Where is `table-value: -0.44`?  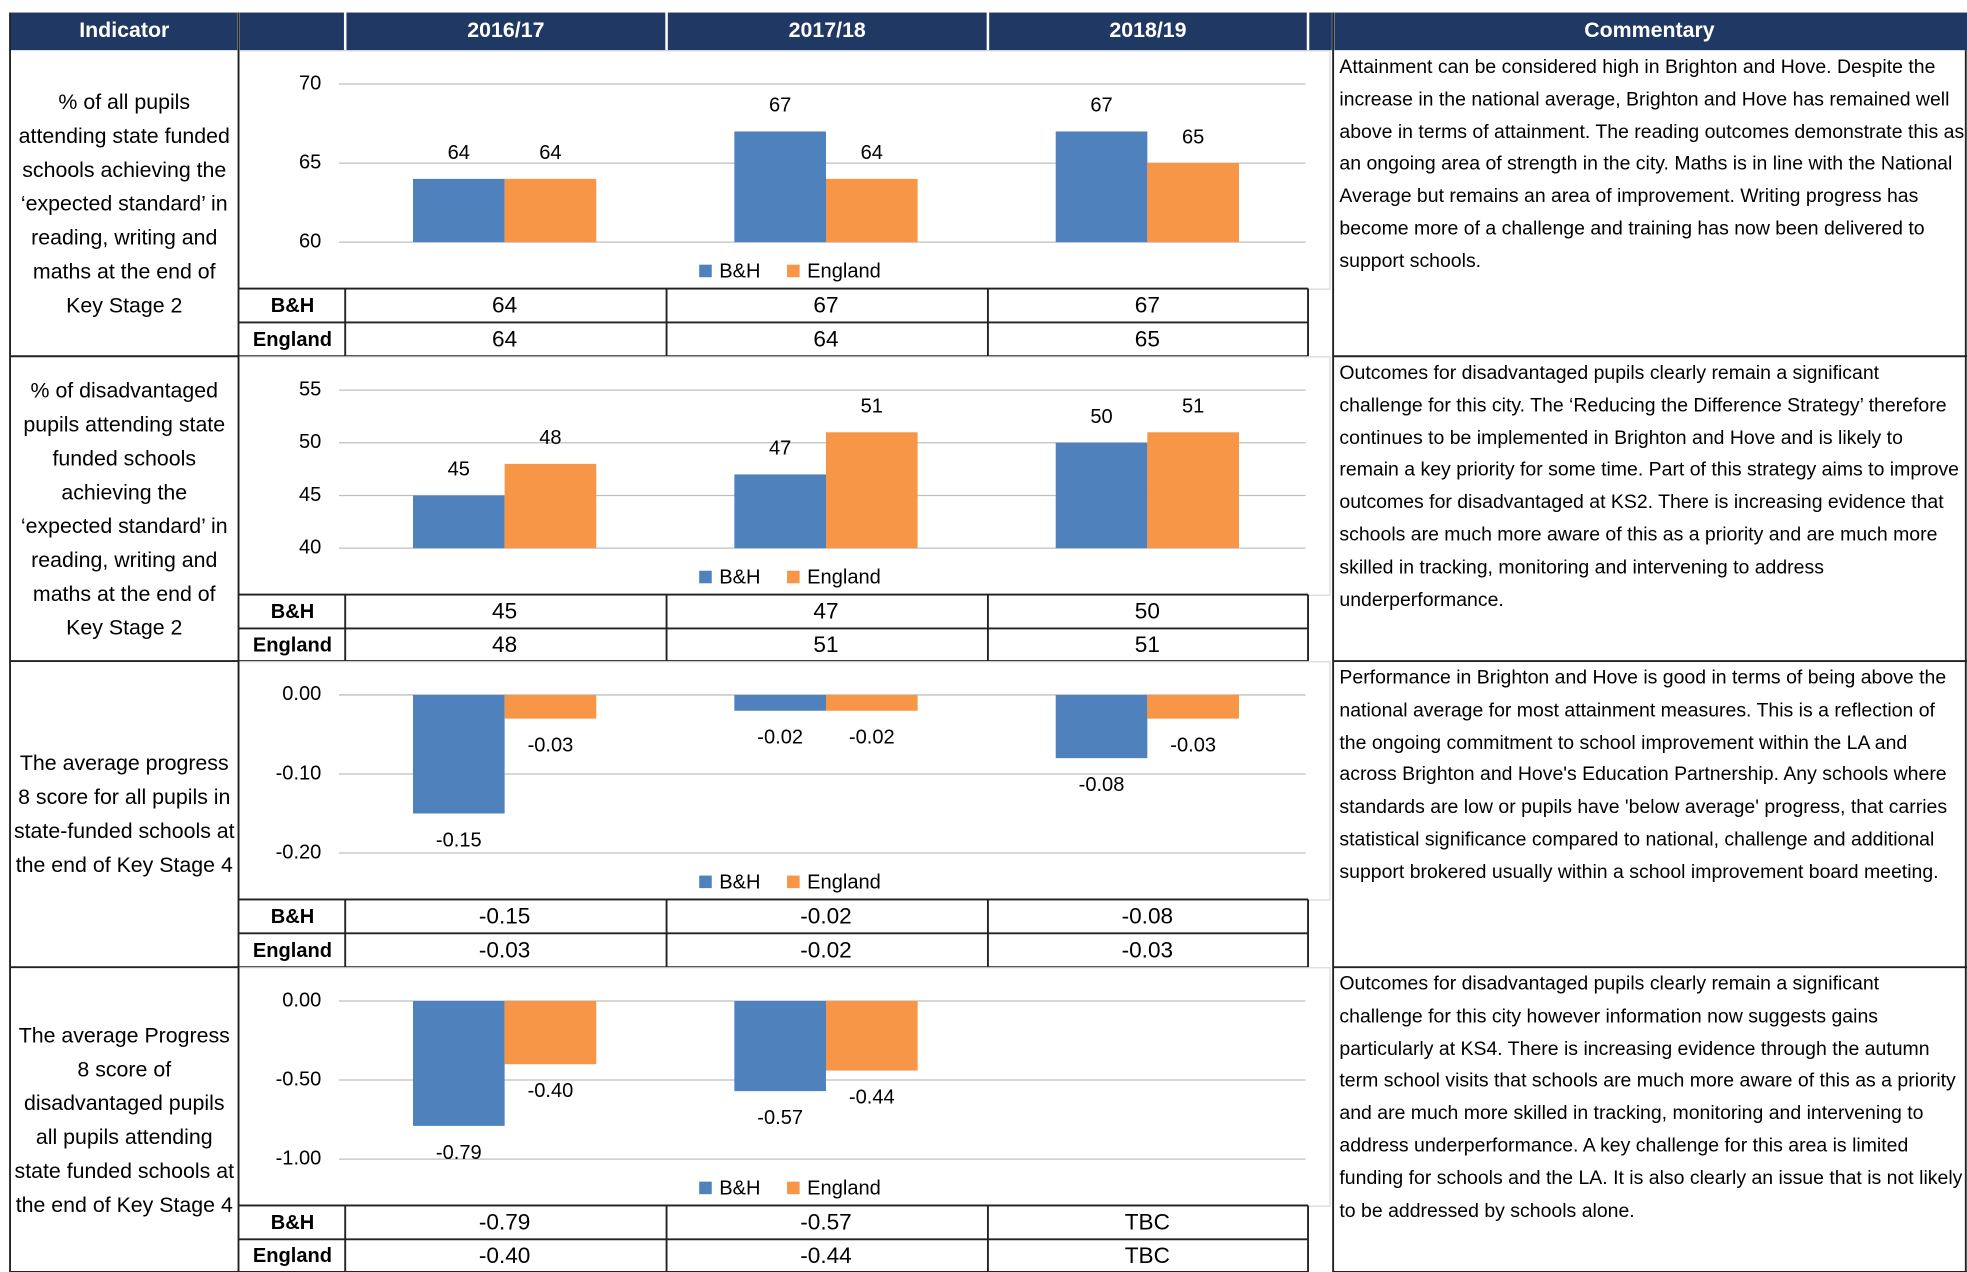 table-value: -0.44 is located at coordinates (825, 1255).